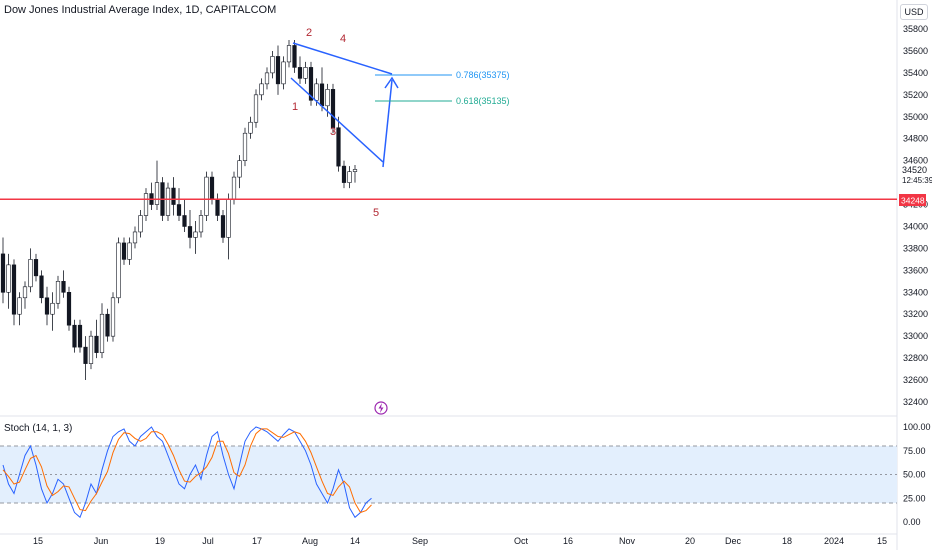  I want to click on falling-wedge-drawing, so click(344, 105).